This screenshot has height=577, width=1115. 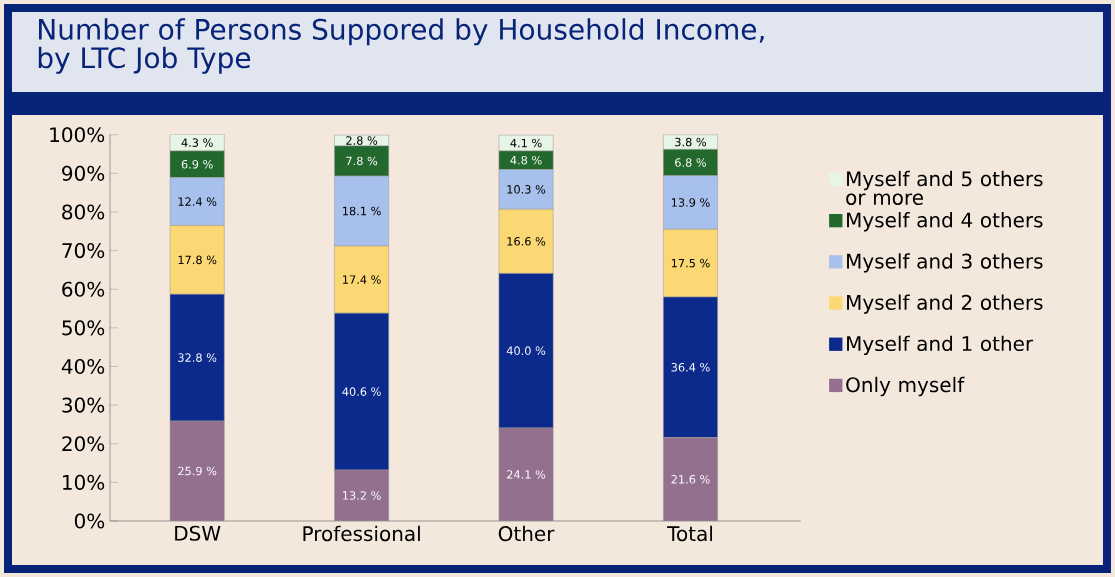 I want to click on data-label: 21.6 %, so click(x=690, y=479).